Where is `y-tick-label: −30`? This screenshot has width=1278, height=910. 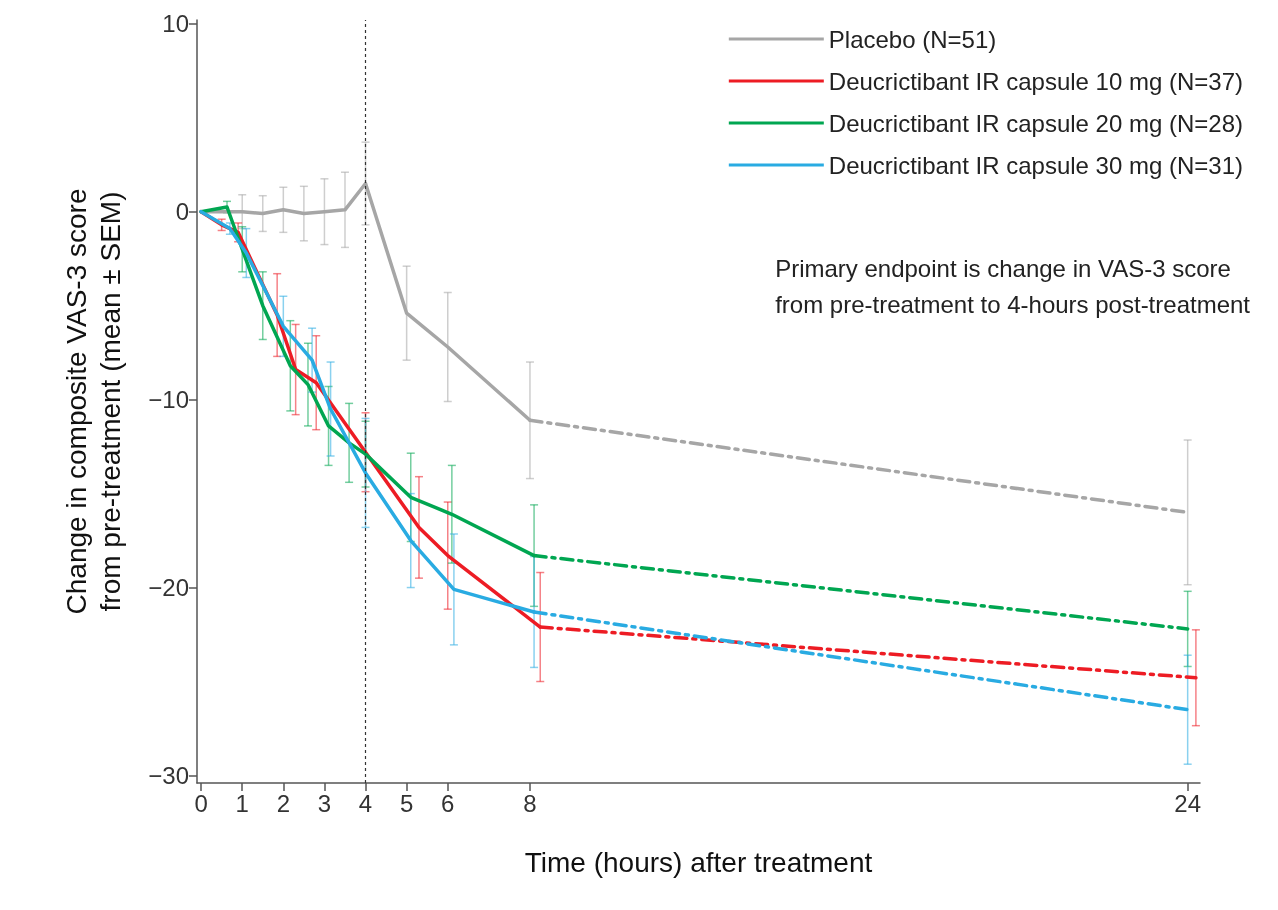 y-tick-label: −30 is located at coordinates (168, 775).